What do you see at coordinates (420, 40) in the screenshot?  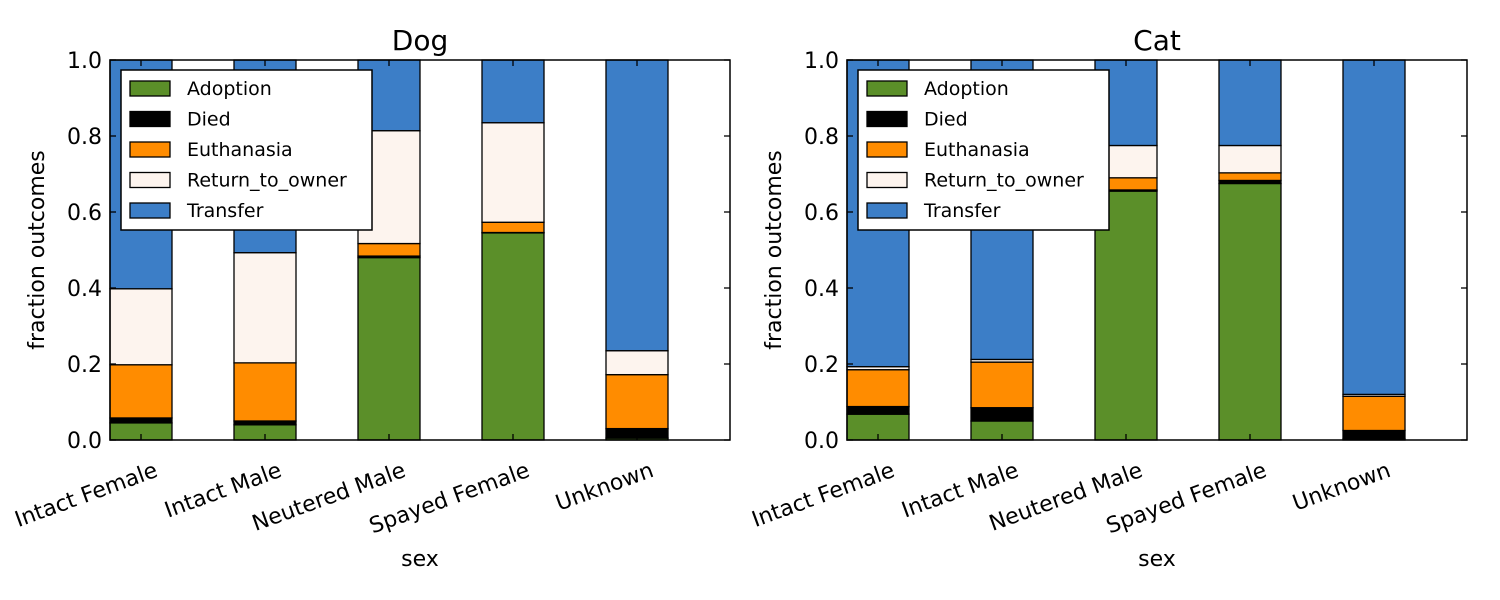 I see `chart-title: Dog` at bounding box center [420, 40].